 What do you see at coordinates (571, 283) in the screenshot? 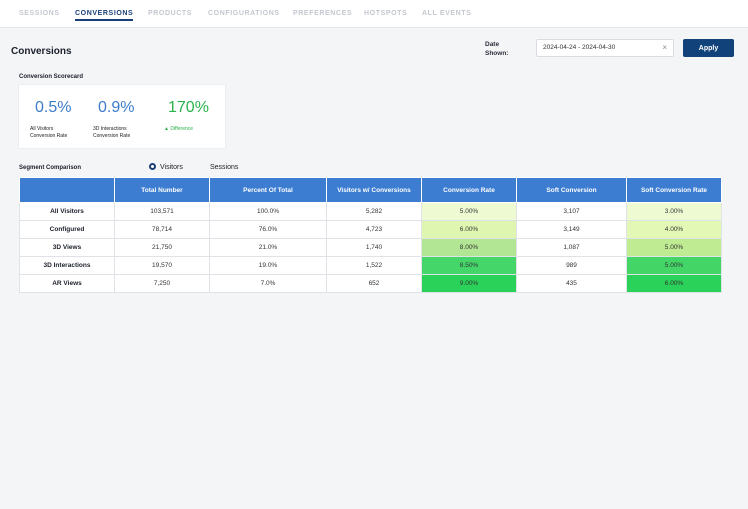
I see `table-cell: 435` at bounding box center [571, 283].